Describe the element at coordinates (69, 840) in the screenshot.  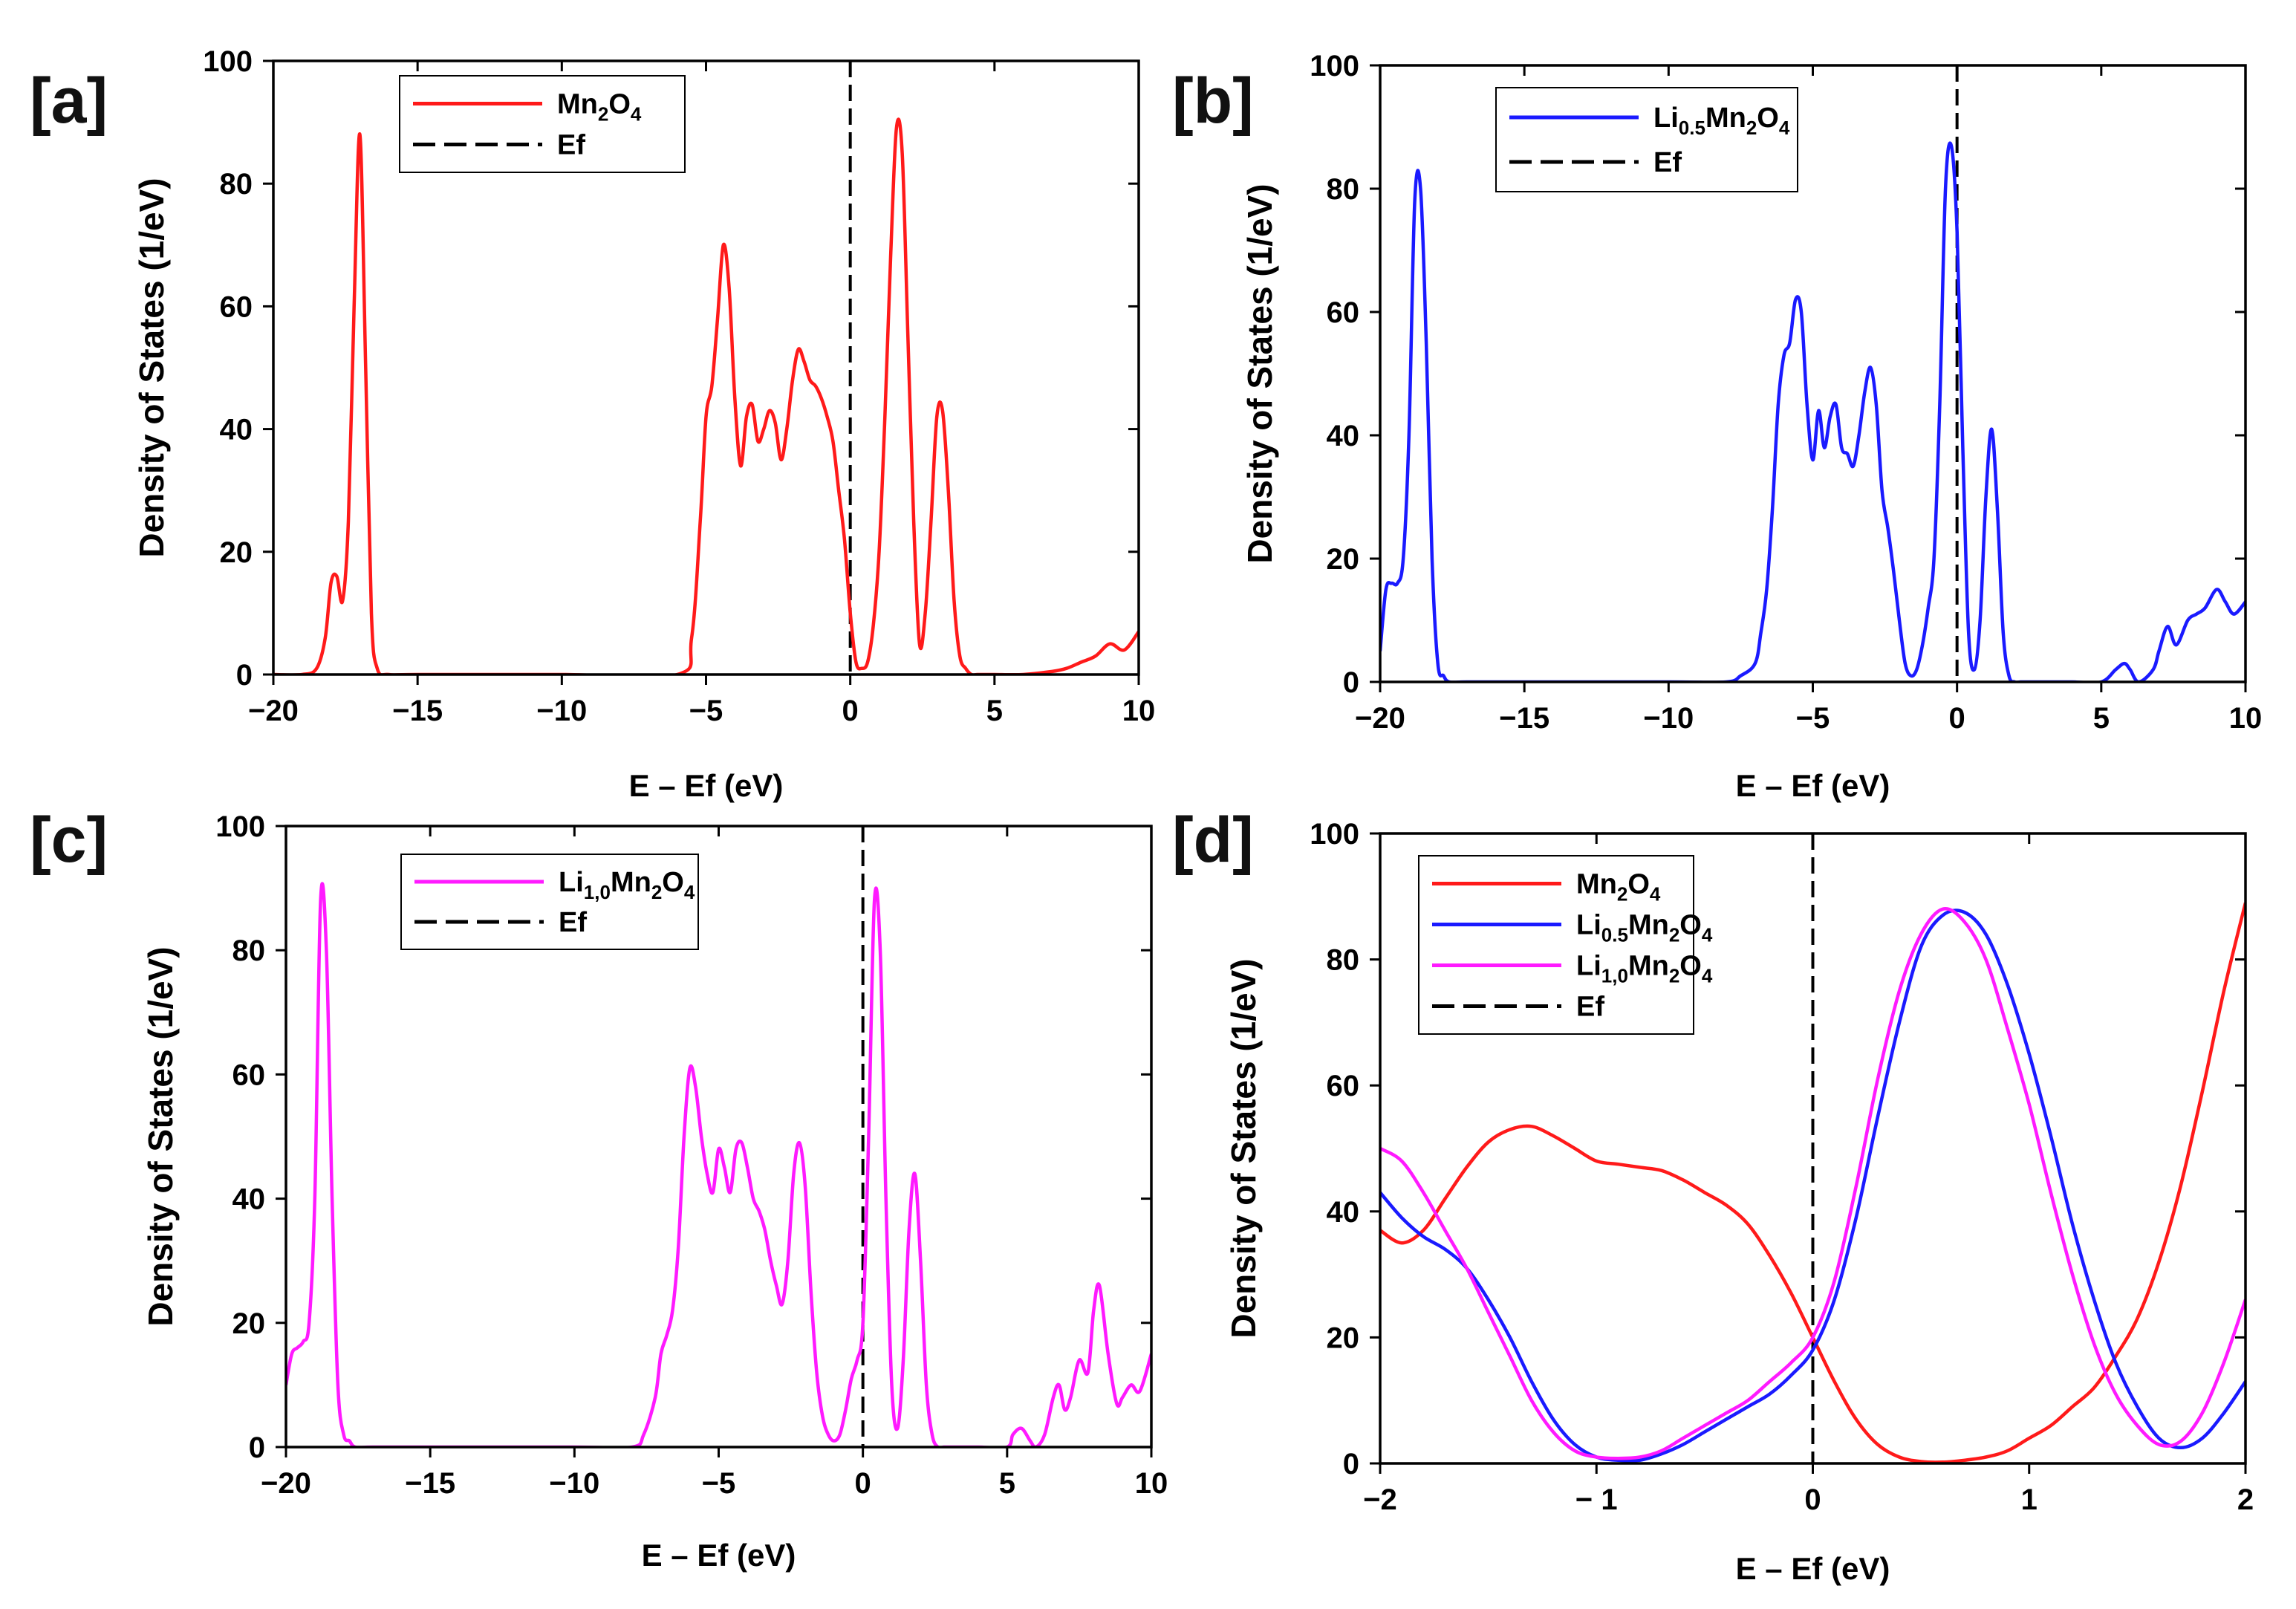
I see `panel-tag: [c]` at that location.